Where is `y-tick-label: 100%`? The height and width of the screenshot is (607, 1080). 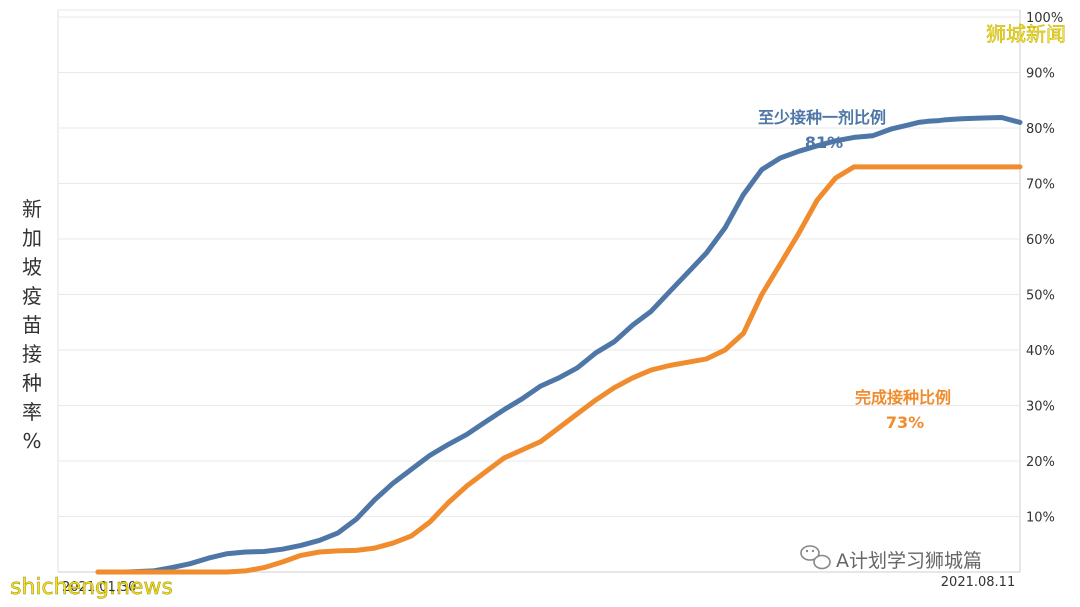
y-tick-label: 100% is located at coordinates (1044, 18).